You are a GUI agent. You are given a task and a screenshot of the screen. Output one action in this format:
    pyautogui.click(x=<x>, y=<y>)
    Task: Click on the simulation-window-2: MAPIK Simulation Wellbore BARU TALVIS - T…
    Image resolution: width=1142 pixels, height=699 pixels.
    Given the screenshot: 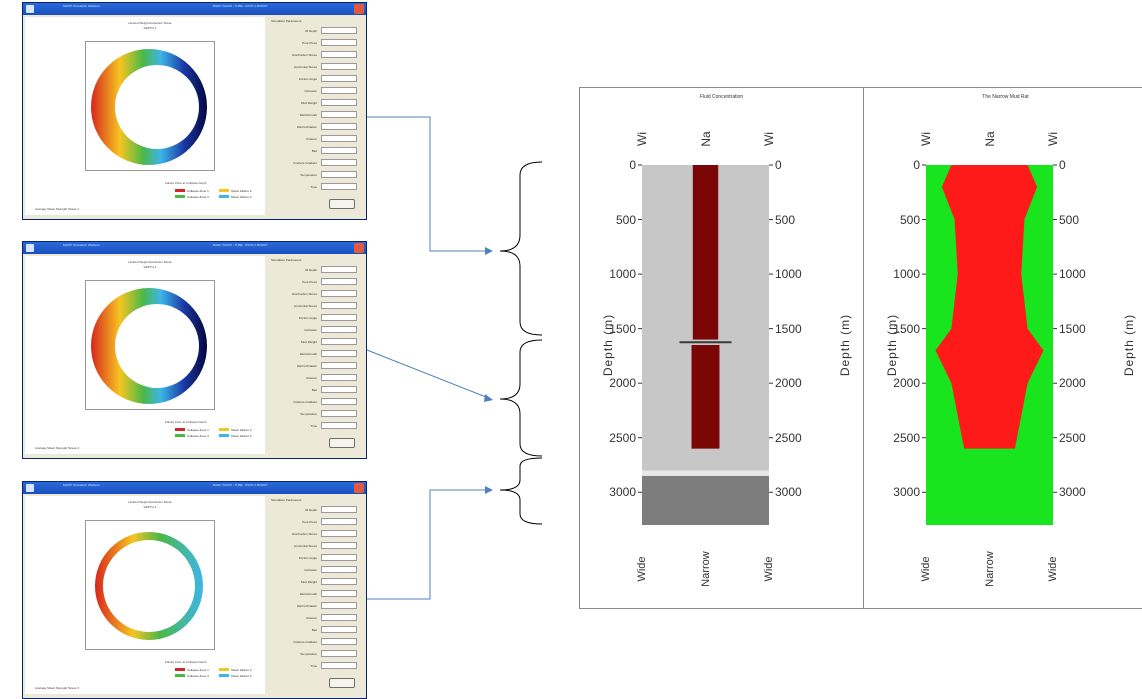 What is the action you would take?
    pyautogui.click(x=194, y=350)
    